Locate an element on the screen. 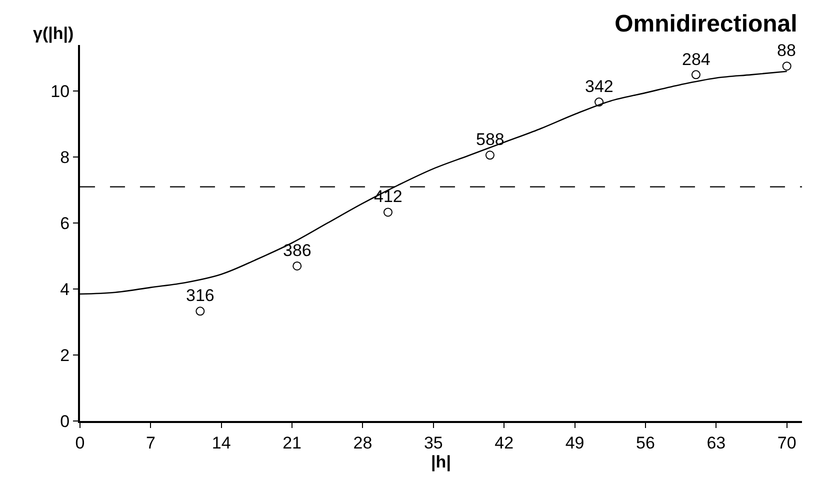  y-axis-title: γ(|h|) is located at coordinates (53, 33).